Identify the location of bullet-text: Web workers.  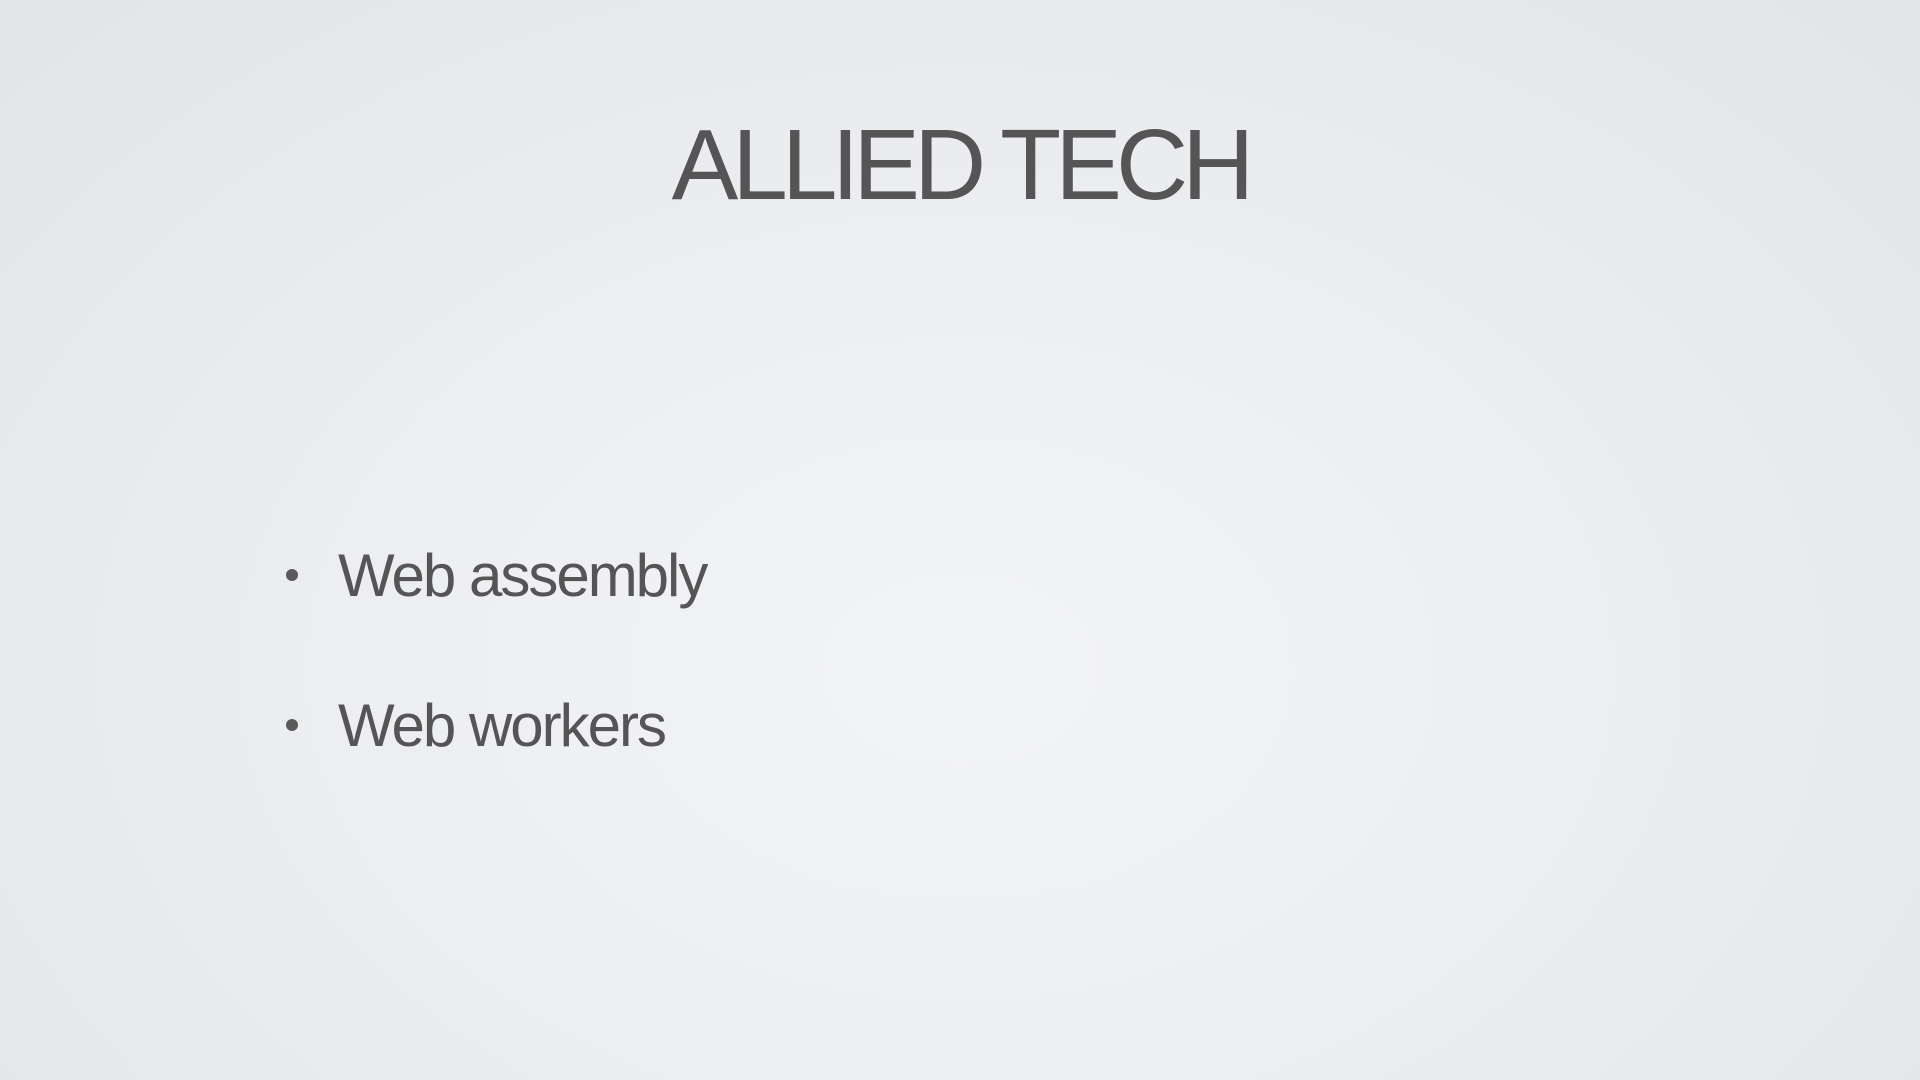
(502, 725).